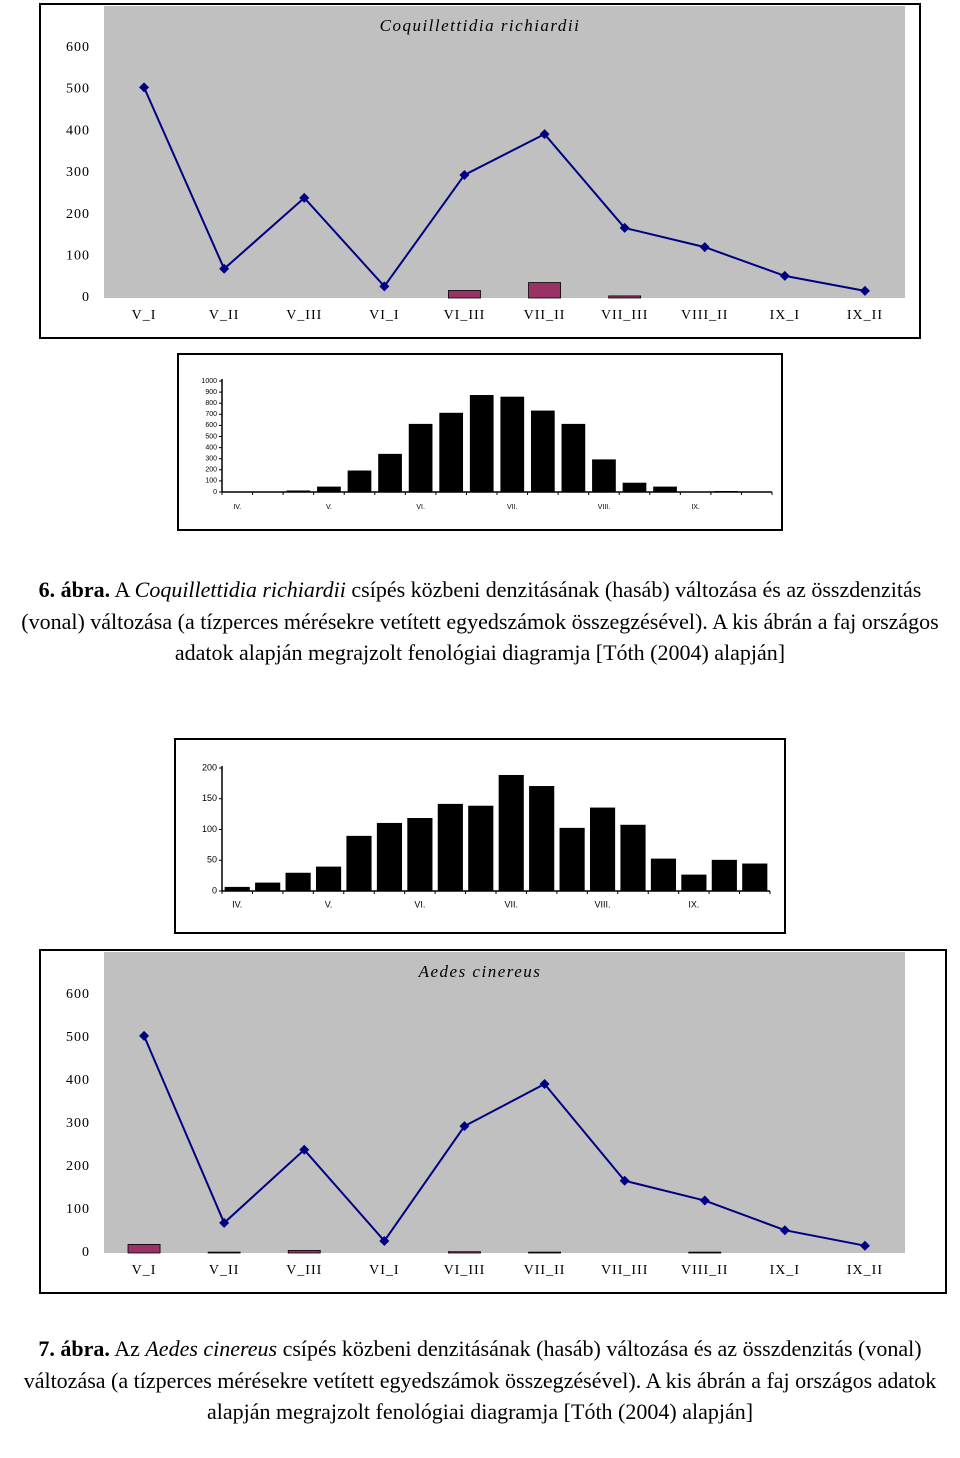 The image size is (960, 1458). What do you see at coordinates (212, 860) in the screenshot?
I see `y-tick-label: 50` at bounding box center [212, 860].